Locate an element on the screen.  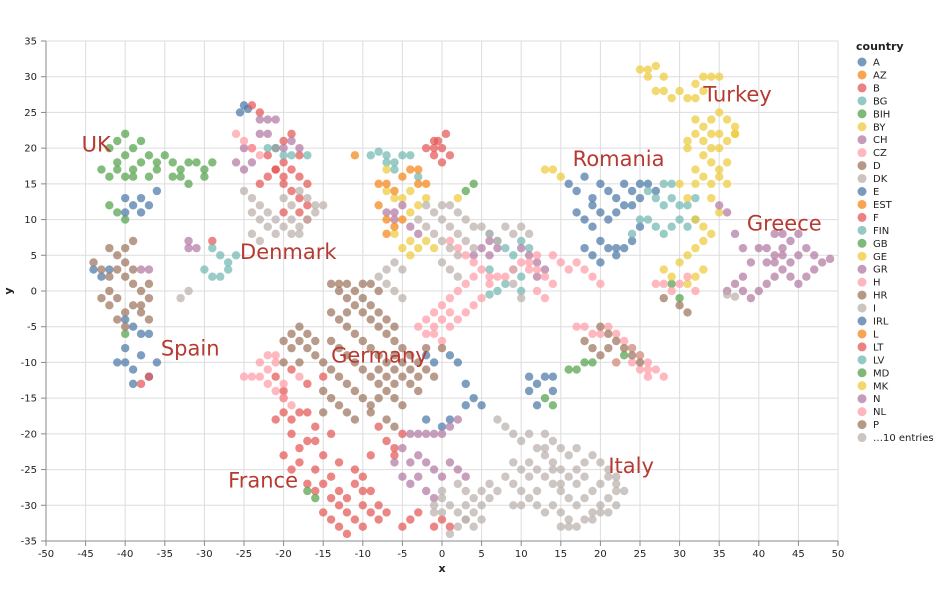
legend-label-irl: IRL is located at coordinates (881, 322).